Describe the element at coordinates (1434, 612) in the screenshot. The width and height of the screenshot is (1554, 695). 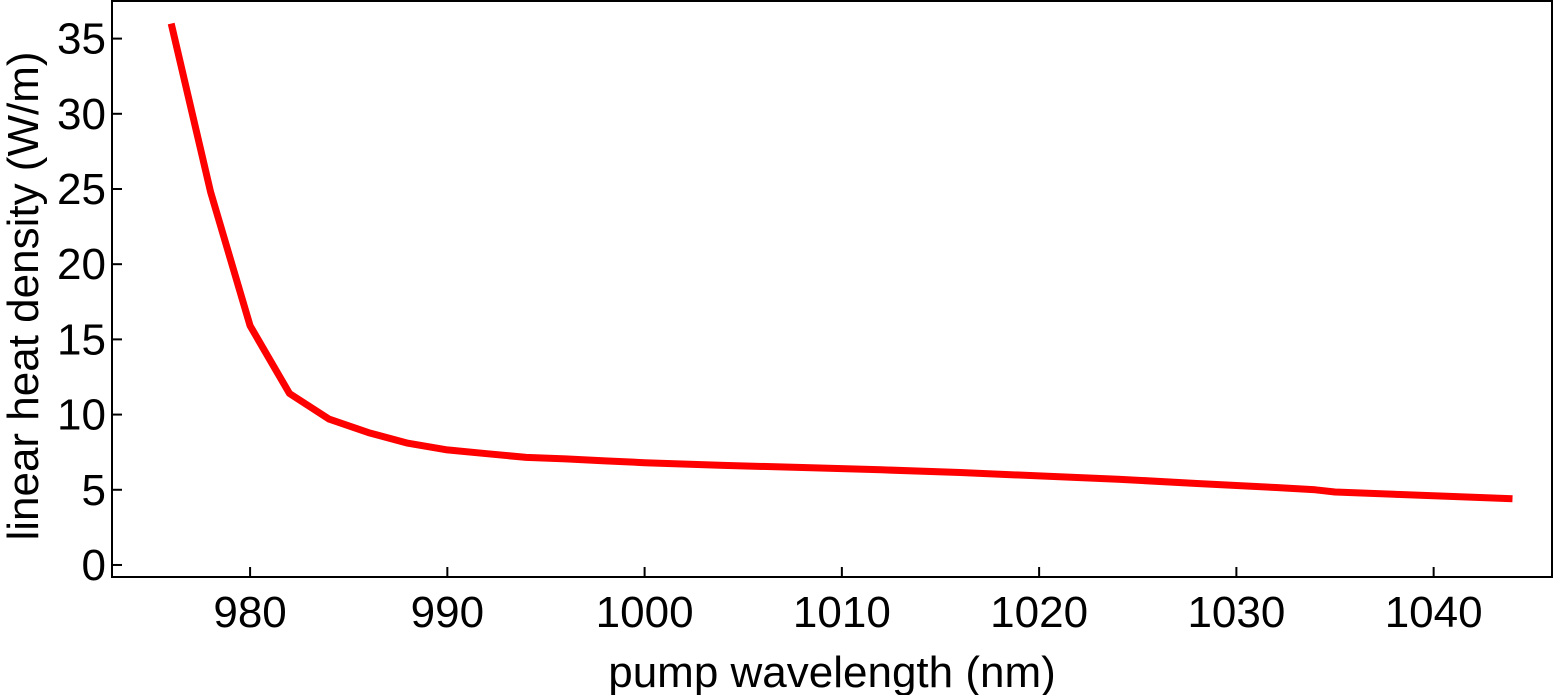
I see `x-tick-label: 1040` at that location.